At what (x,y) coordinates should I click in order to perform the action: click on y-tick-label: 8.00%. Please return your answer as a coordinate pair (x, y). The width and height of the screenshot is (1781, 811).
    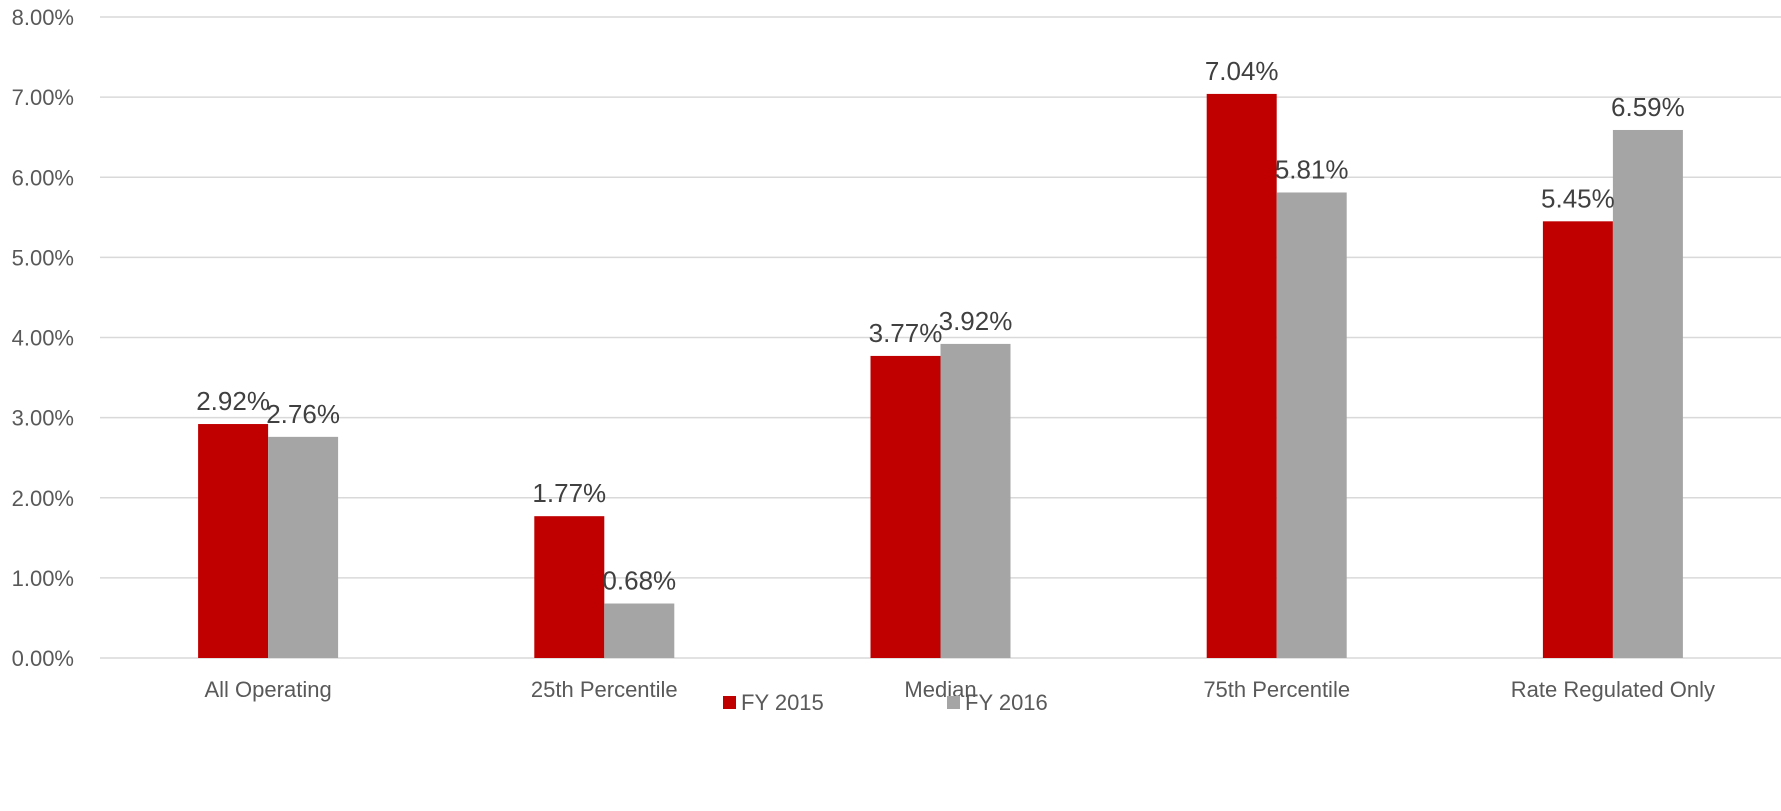
    Looking at the image, I should click on (43, 17).